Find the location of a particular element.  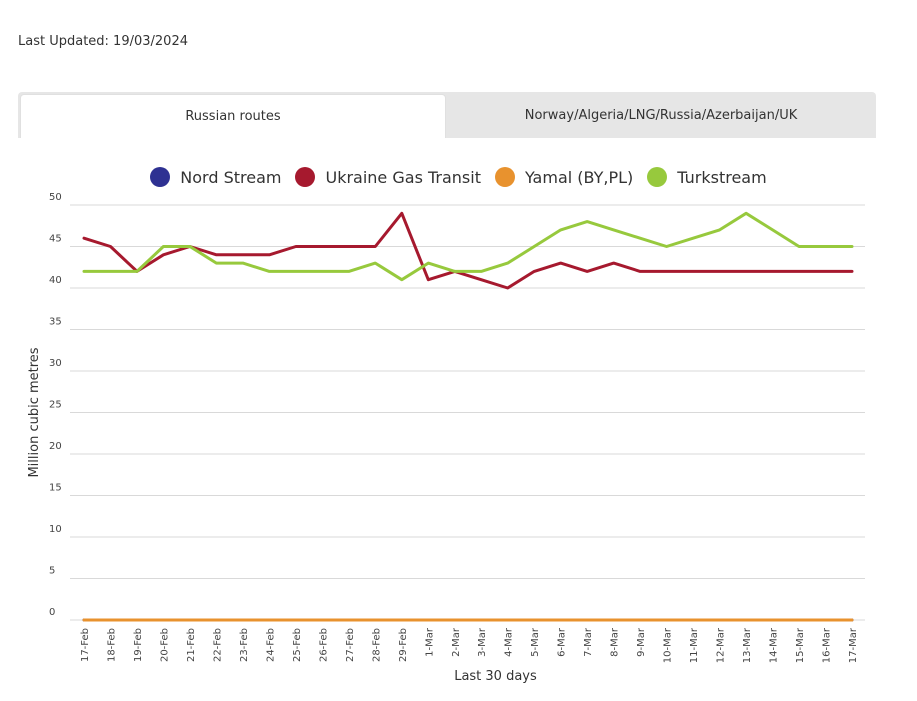

x-tick-label-17: 5-Mar is located at coordinates (535, 642).